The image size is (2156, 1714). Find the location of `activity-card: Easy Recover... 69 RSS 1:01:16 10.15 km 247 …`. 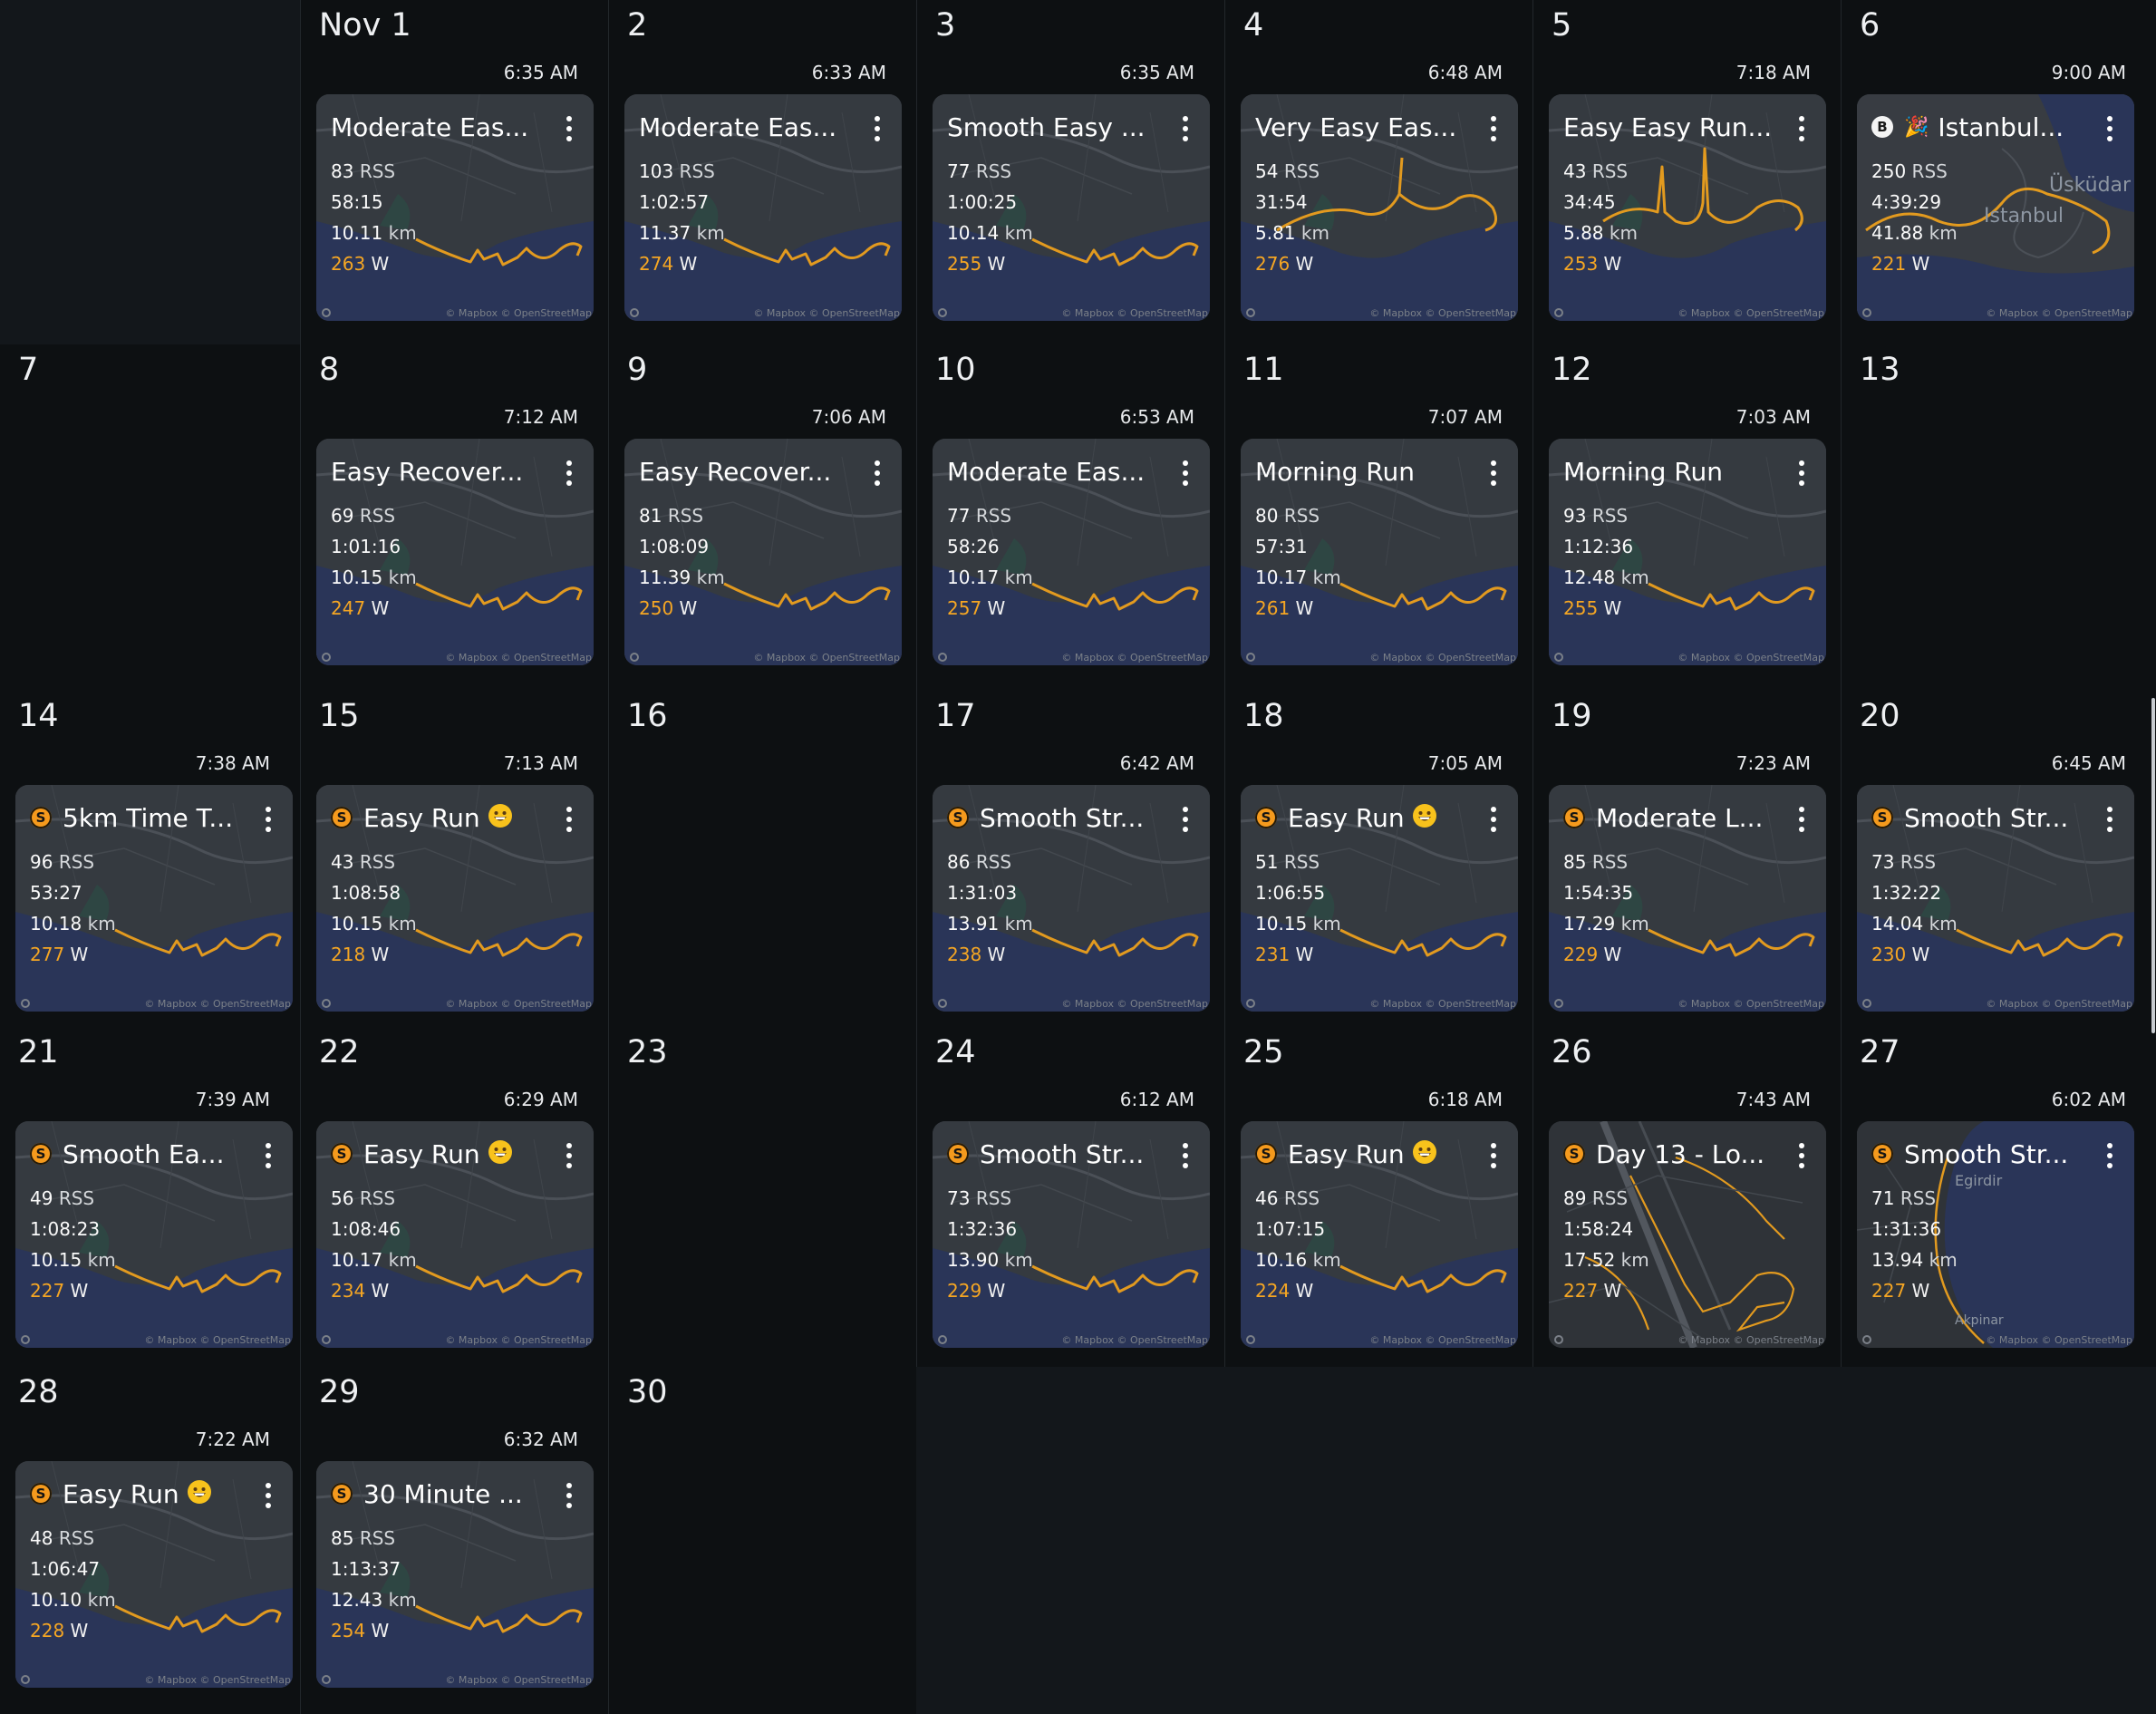

activity-card: Easy Recover... 69 RSS 1:01:16 10.15 km 247 … is located at coordinates (455, 552).